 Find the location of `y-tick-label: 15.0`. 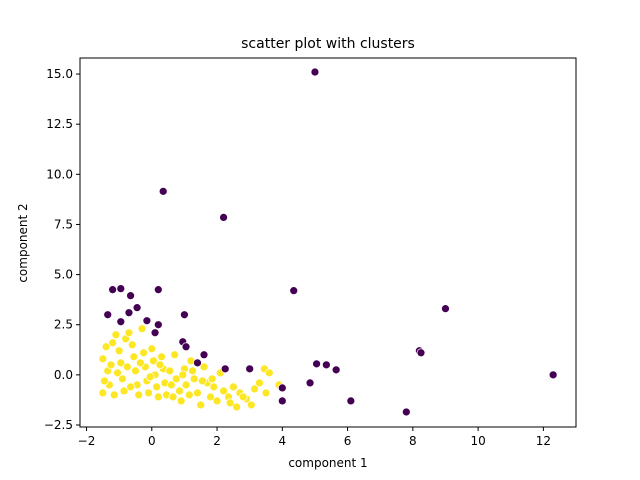

y-tick-label: 15.0 is located at coordinates (59, 74).